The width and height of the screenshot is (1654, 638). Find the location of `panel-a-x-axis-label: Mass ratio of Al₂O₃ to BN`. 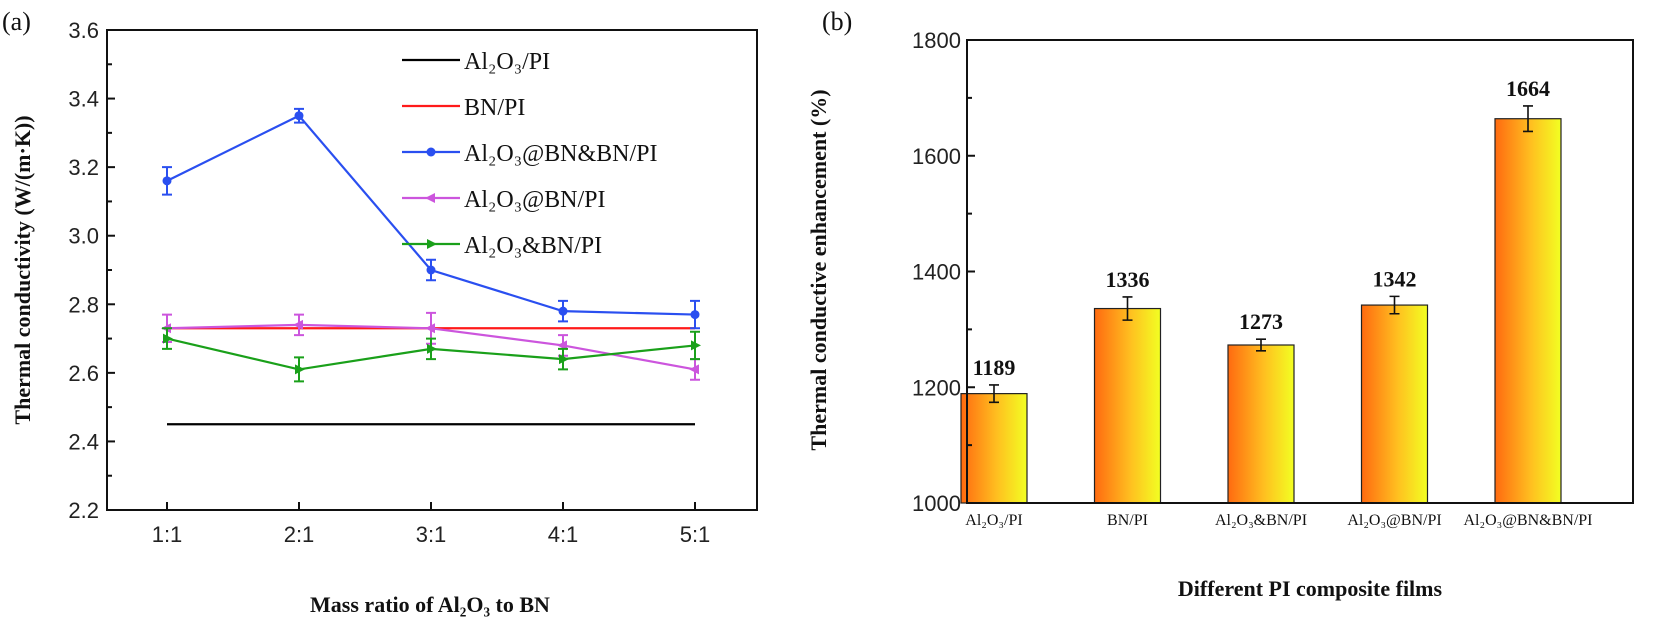

panel-a-x-axis-label: Mass ratio of Al₂O₃ to BN is located at coordinates (430, 604).